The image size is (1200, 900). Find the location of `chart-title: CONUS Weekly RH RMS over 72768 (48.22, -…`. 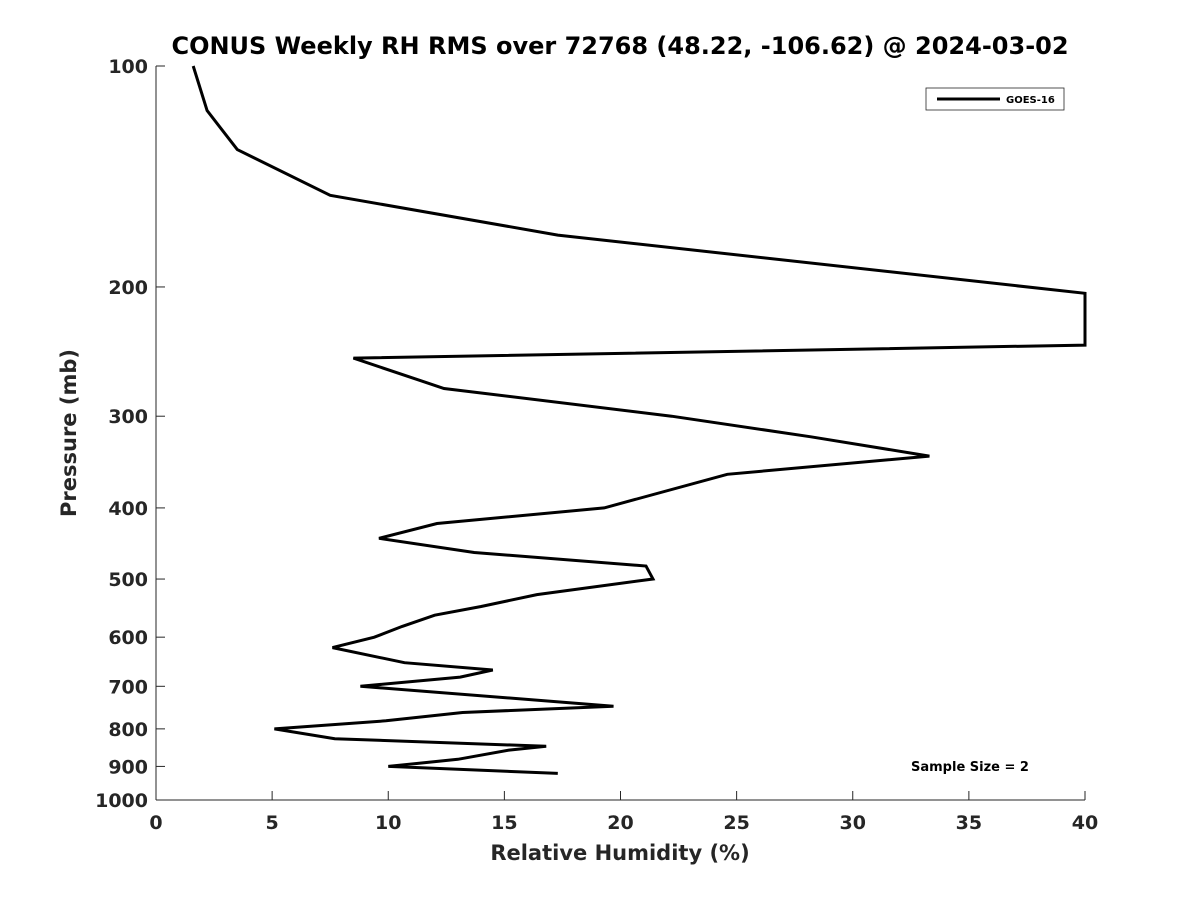

chart-title: CONUS Weekly RH RMS over 72768 (48.22, -… is located at coordinates (619, 46).